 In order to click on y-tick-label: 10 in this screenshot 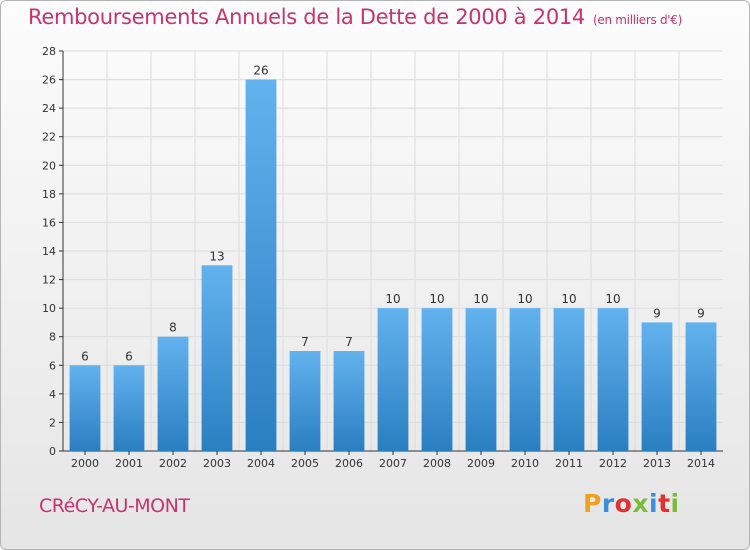, I will do `click(49, 308)`.